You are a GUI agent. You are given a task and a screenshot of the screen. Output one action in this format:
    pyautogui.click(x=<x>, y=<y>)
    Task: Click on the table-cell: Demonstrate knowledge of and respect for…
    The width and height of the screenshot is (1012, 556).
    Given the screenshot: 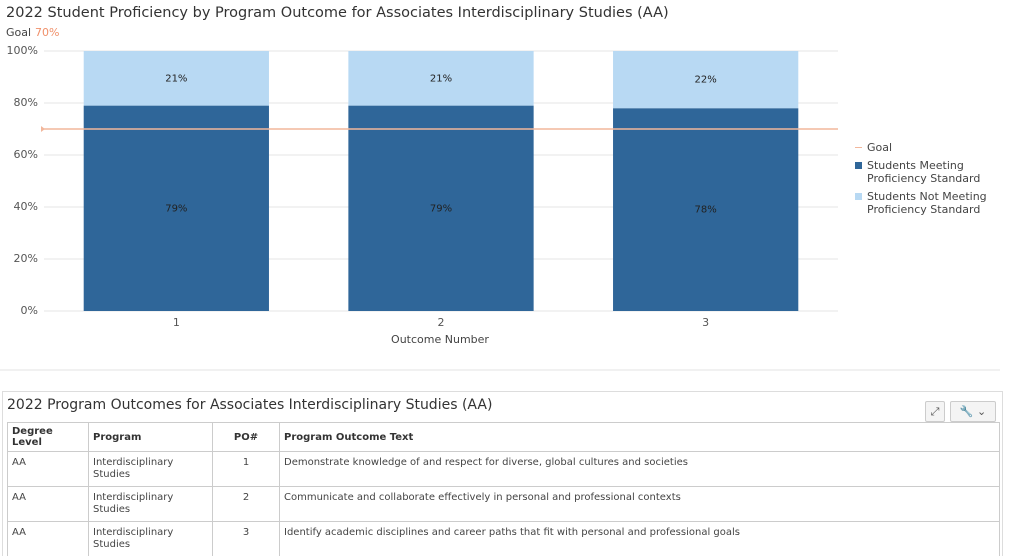 What is the action you would take?
    pyautogui.click(x=639, y=469)
    